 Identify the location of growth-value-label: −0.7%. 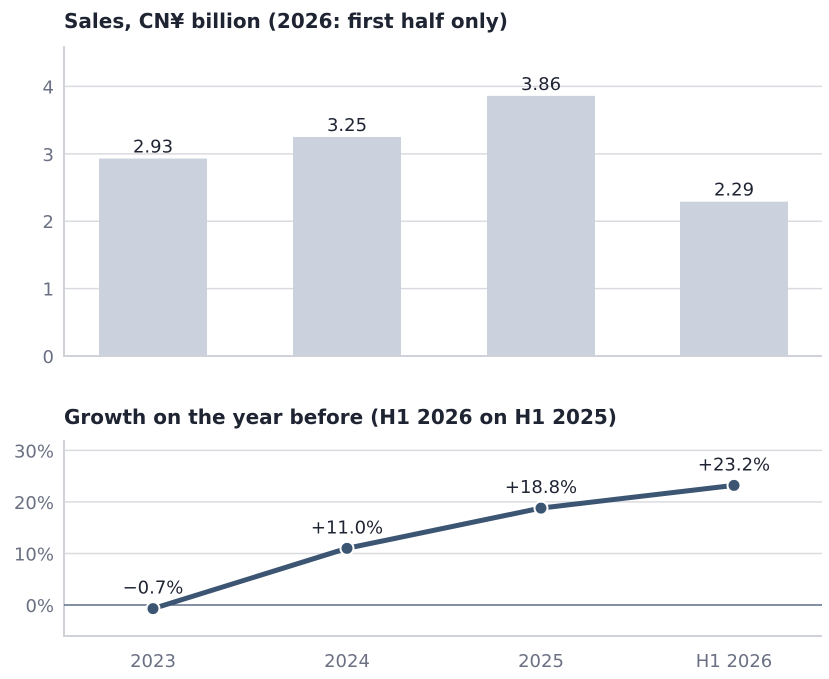
(153, 588).